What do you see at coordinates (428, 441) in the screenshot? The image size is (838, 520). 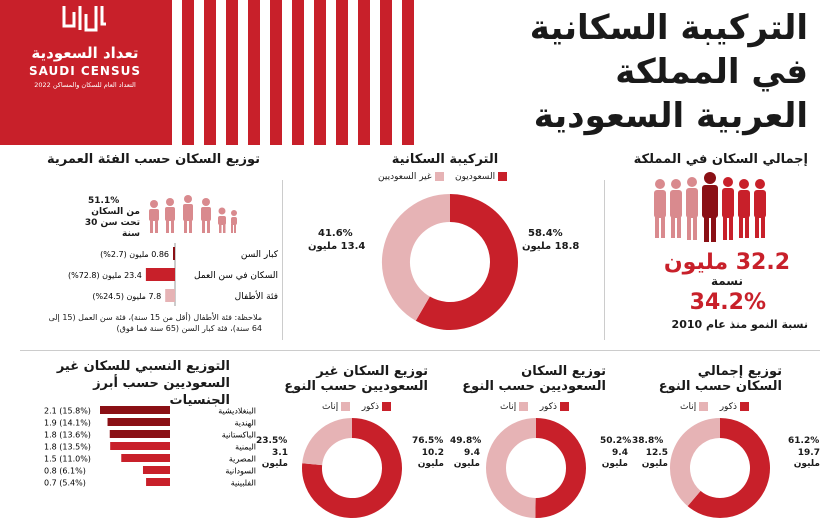 I see `gender-non-saudi-male-pct: 76.5%` at bounding box center [428, 441].